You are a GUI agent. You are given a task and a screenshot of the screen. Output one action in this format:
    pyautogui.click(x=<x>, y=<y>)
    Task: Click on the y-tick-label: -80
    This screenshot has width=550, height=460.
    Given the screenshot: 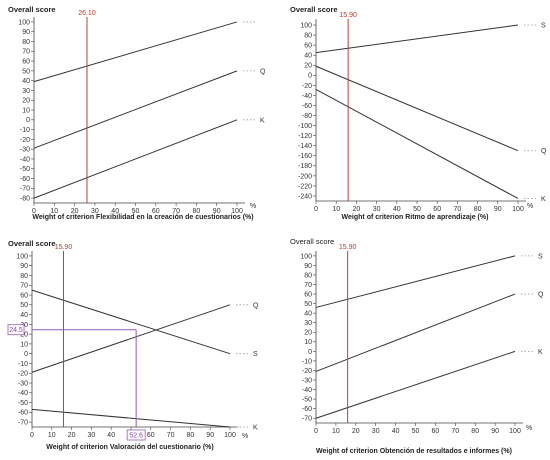 What is the action you would take?
    pyautogui.click(x=307, y=116)
    